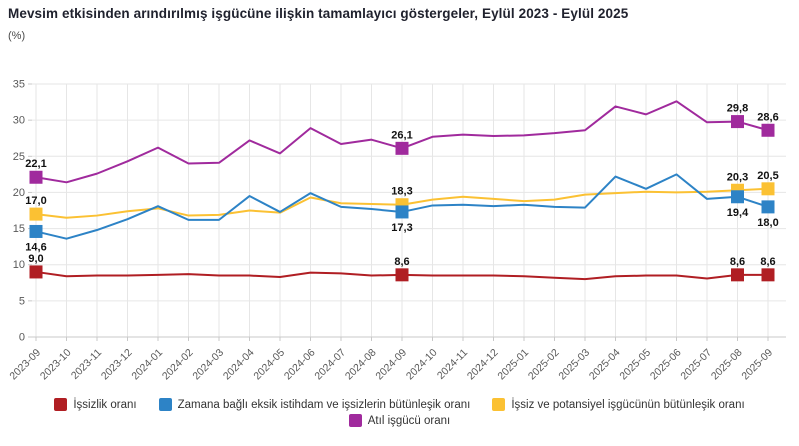  Describe the element at coordinates (401, 228) in the screenshot. I see `data-label: 17,3` at that location.